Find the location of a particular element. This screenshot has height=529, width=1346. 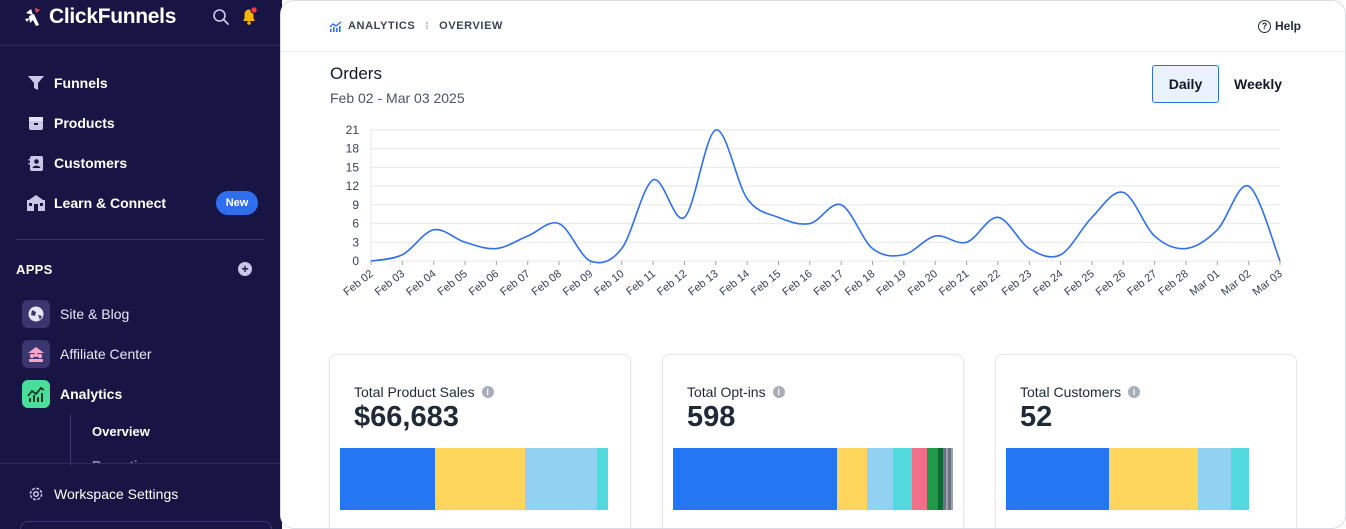

breakdown-bar is located at coordinates (813, 479).